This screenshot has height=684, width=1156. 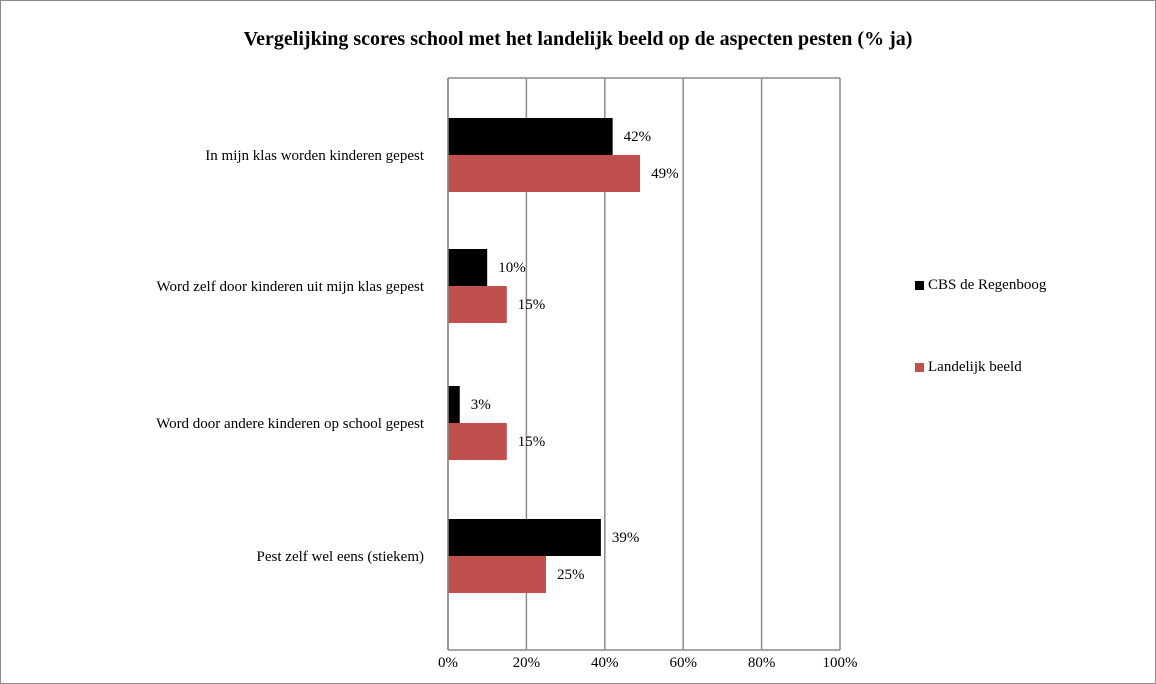 What do you see at coordinates (638, 137) in the screenshot?
I see `data-label: 42%` at bounding box center [638, 137].